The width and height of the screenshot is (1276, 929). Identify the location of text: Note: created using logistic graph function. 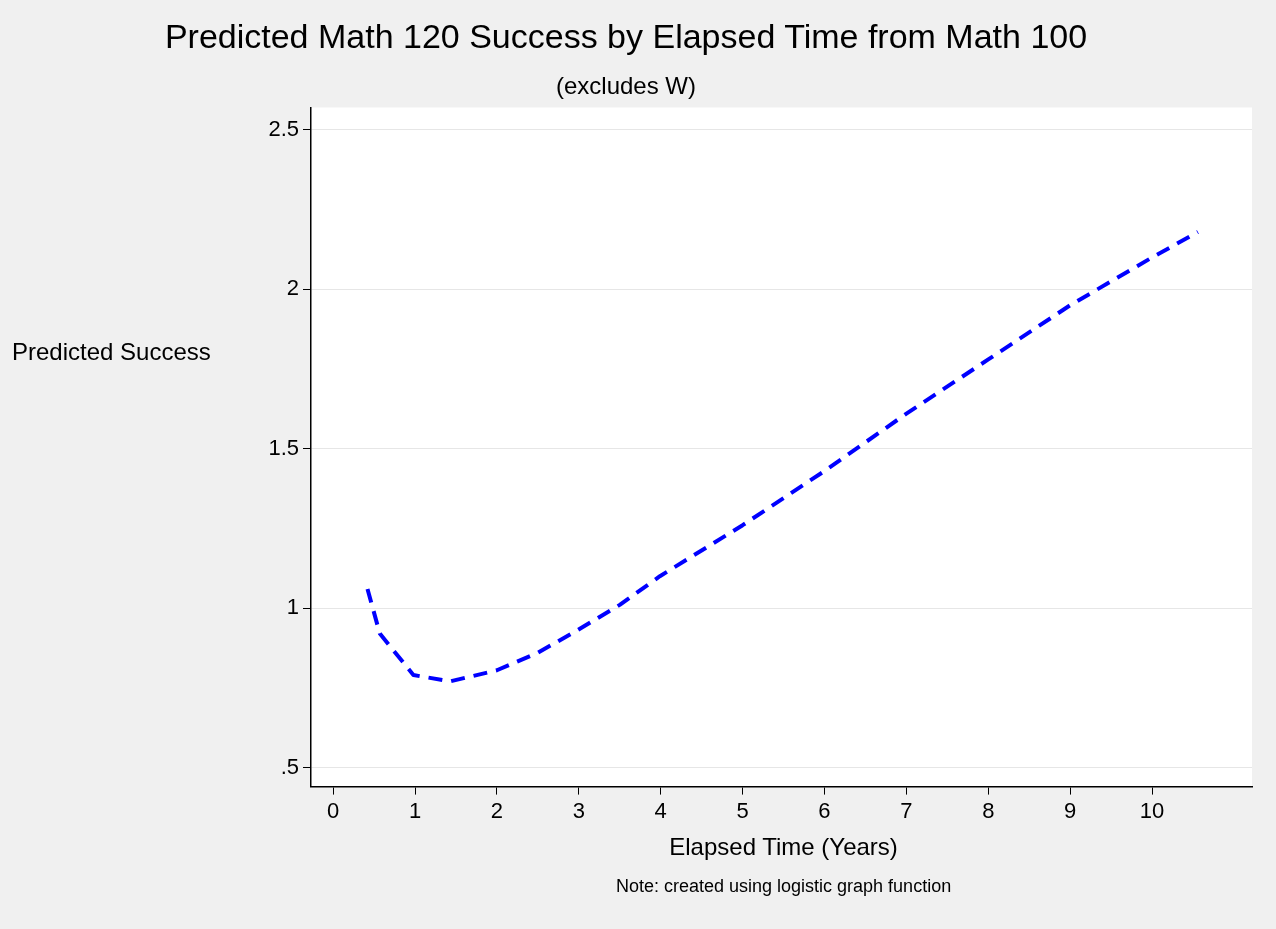
(783, 885).